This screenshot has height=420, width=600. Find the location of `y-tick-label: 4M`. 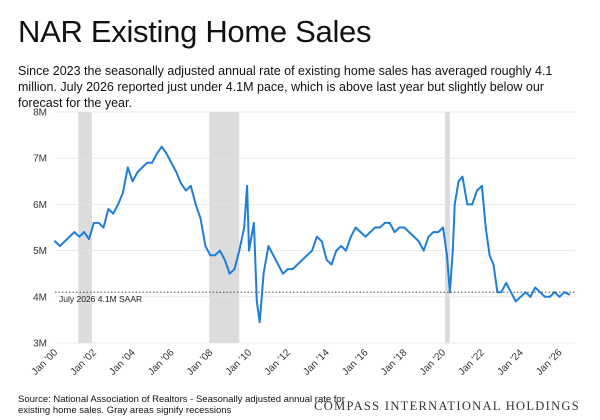

y-tick-label: 4M is located at coordinates (40, 297).